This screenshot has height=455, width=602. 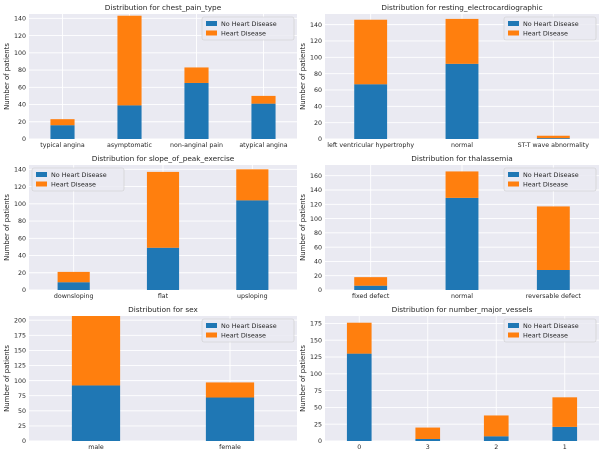 What do you see at coordinates (163, 7) in the screenshot?
I see `chart-title: Distribution for chest_pain_type` at bounding box center [163, 7].